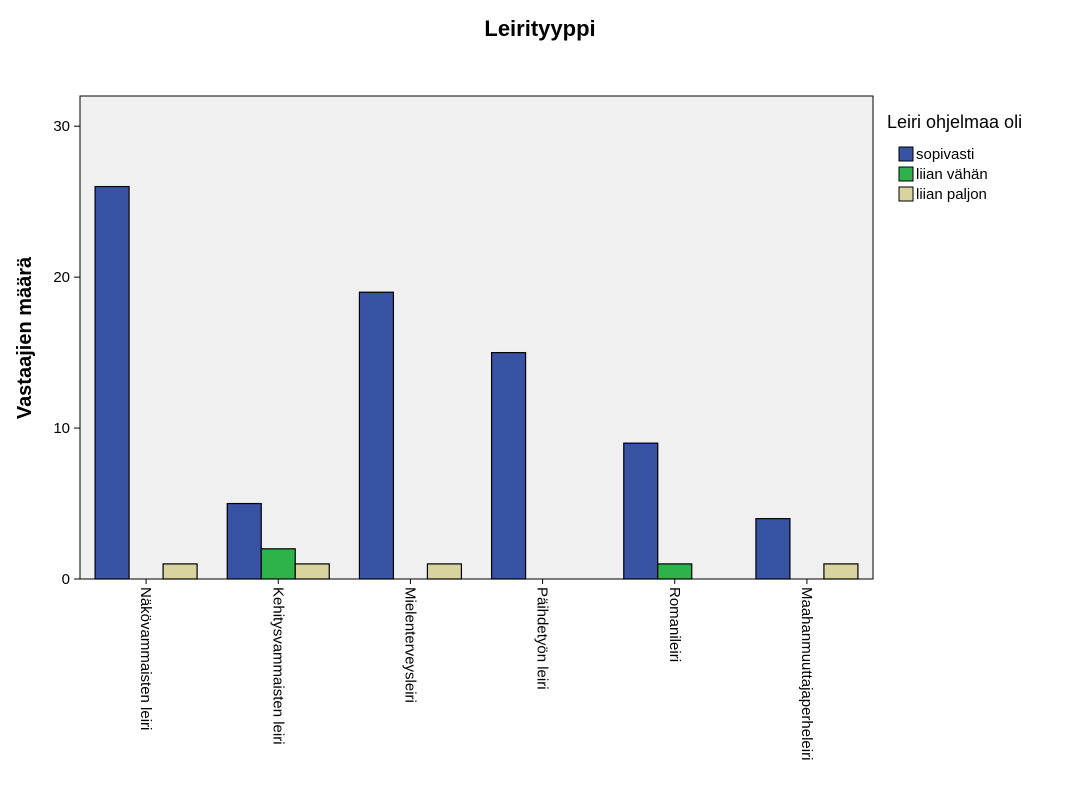 The width and height of the screenshot is (1071, 807). Describe the element at coordinates (952, 174) in the screenshot. I see `legend-label: liian vähän` at that location.